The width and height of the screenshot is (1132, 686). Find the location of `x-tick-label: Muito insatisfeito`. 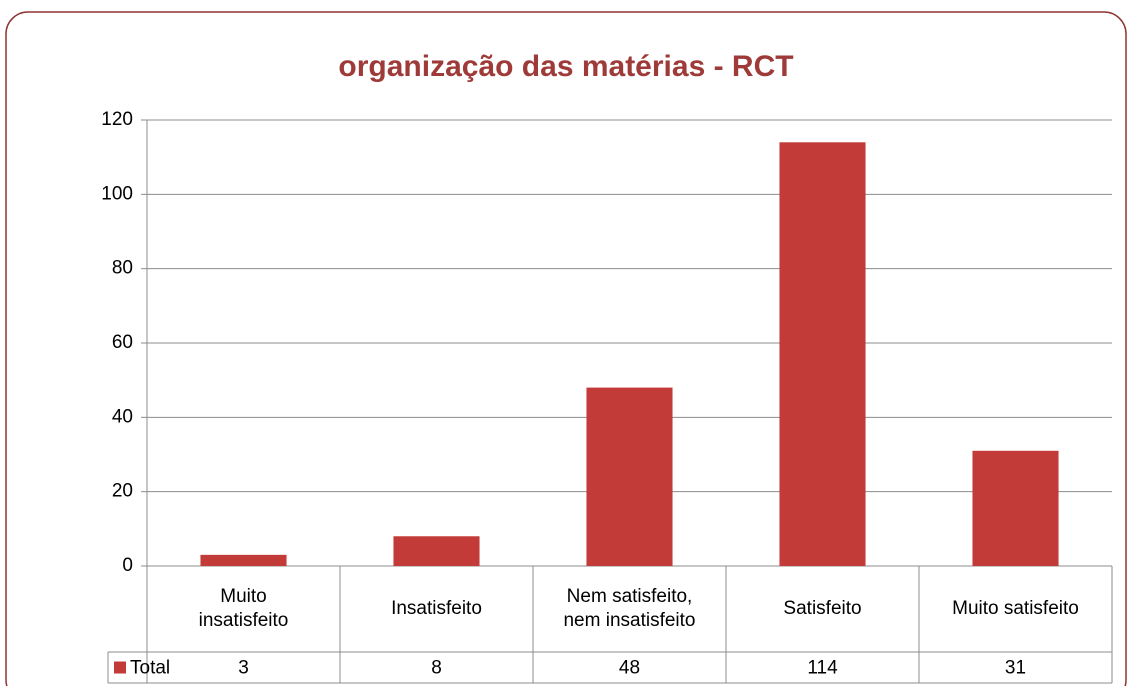

x-tick-label: Muito insatisfeito is located at coordinates (243, 609).